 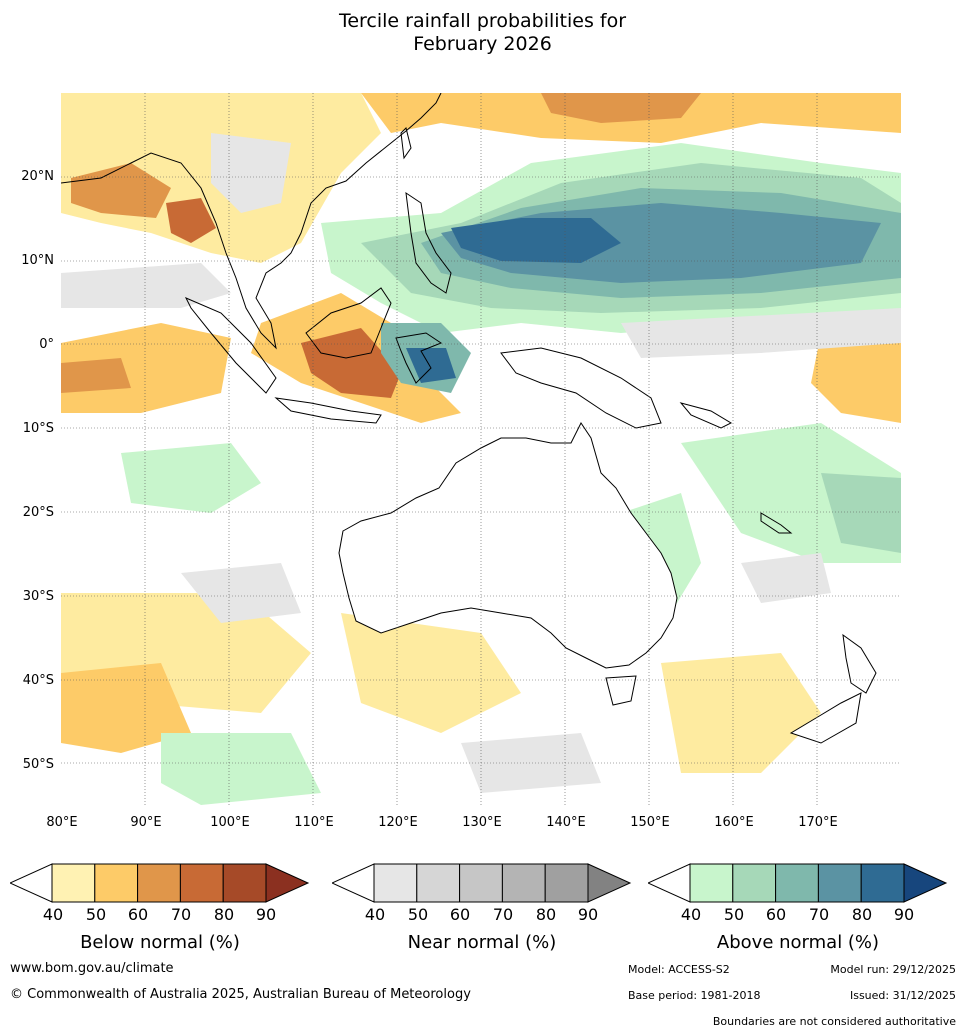 What do you see at coordinates (691, 914) in the screenshot?
I see `tick-above-40: 40` at bounding box center [691, 914].